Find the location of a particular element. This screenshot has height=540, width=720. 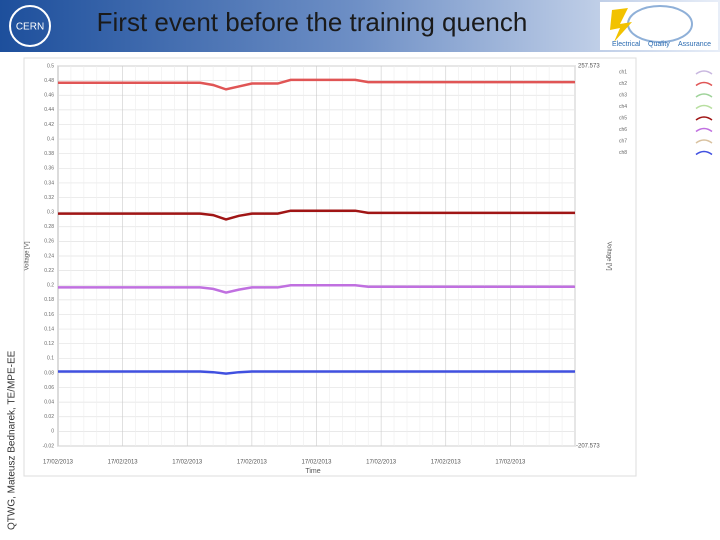

y-tick-label: 0.44 is located at coordinates (49, 110).